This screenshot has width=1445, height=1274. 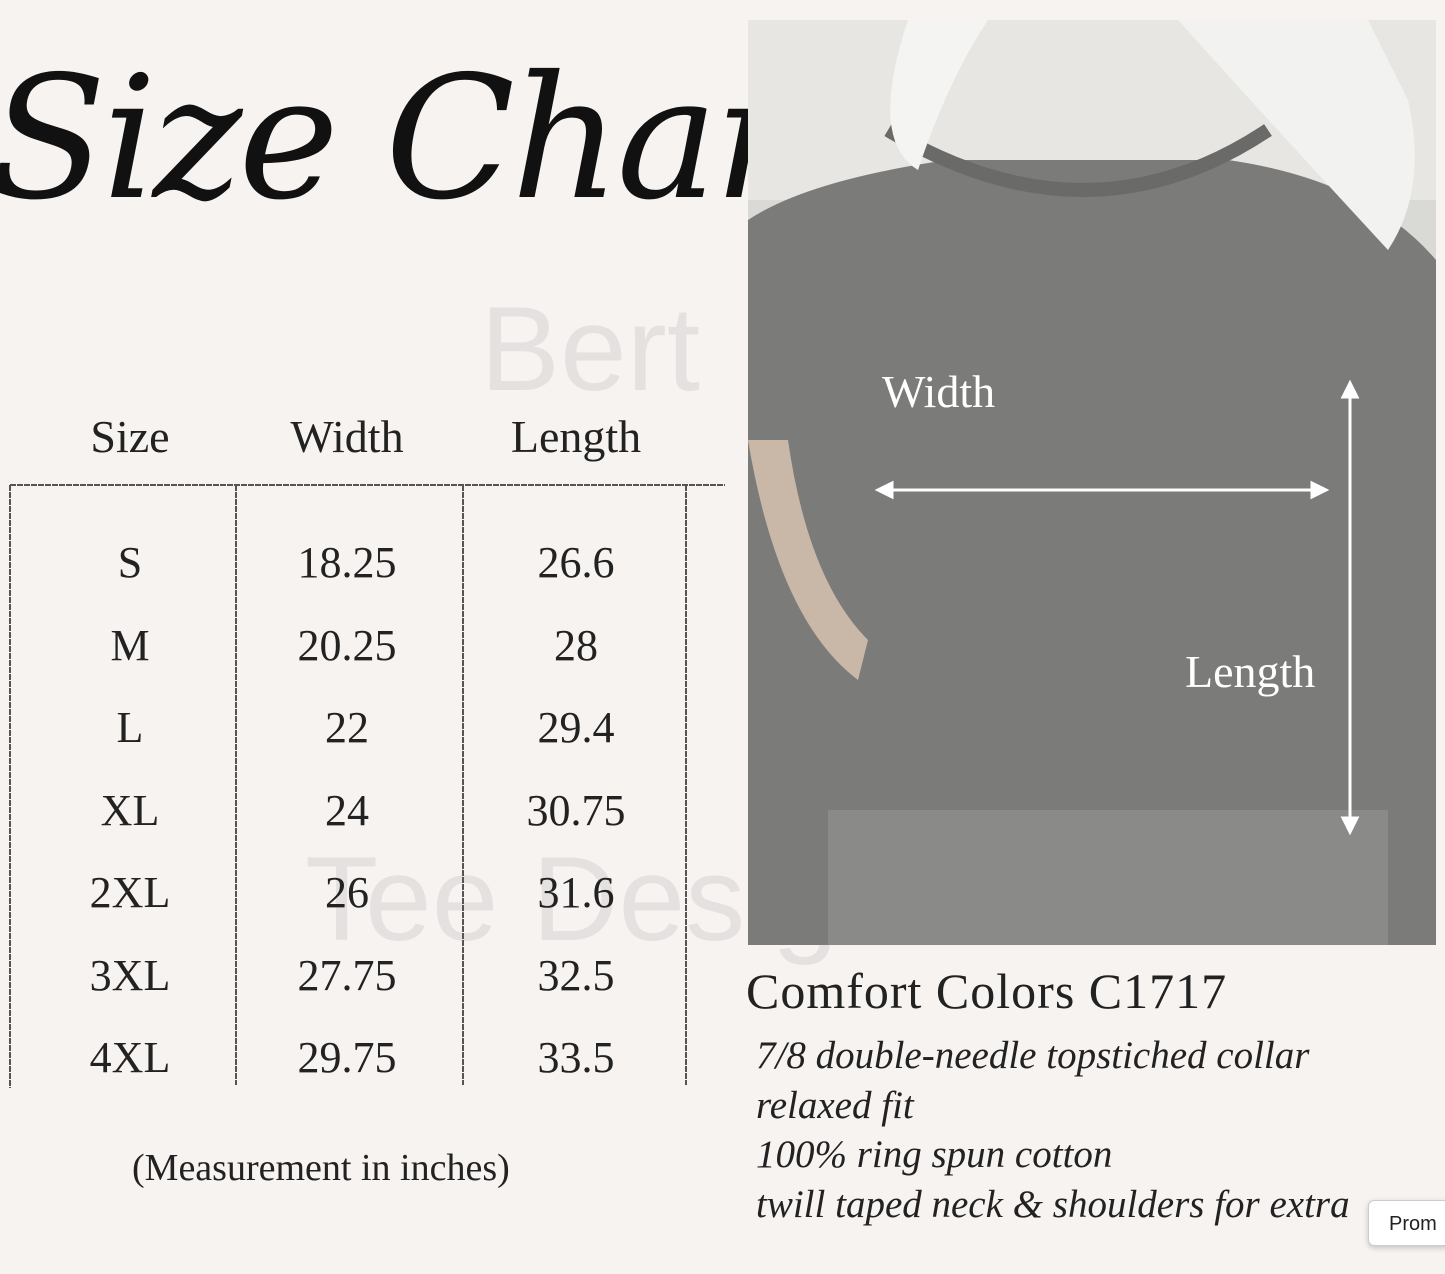 I want to click on table-cell: 26.6, so click(x=576, y=562).